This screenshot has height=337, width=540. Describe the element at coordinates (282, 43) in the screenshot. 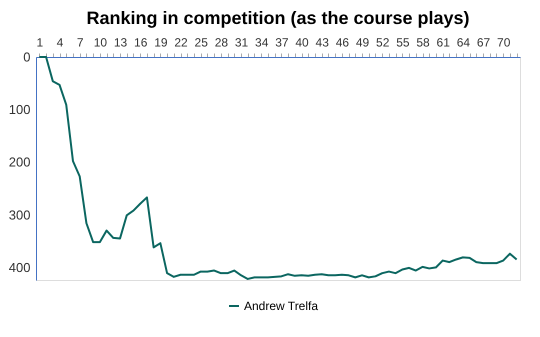

I see `x-tick-label: 37` at that location.